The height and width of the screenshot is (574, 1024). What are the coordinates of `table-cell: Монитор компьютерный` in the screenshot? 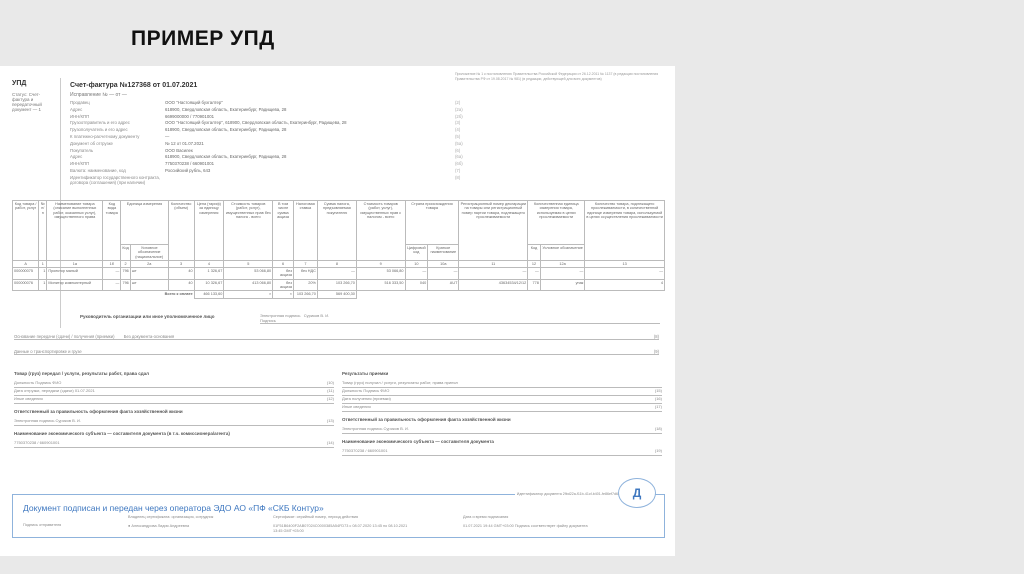 It's located at (75, 285).